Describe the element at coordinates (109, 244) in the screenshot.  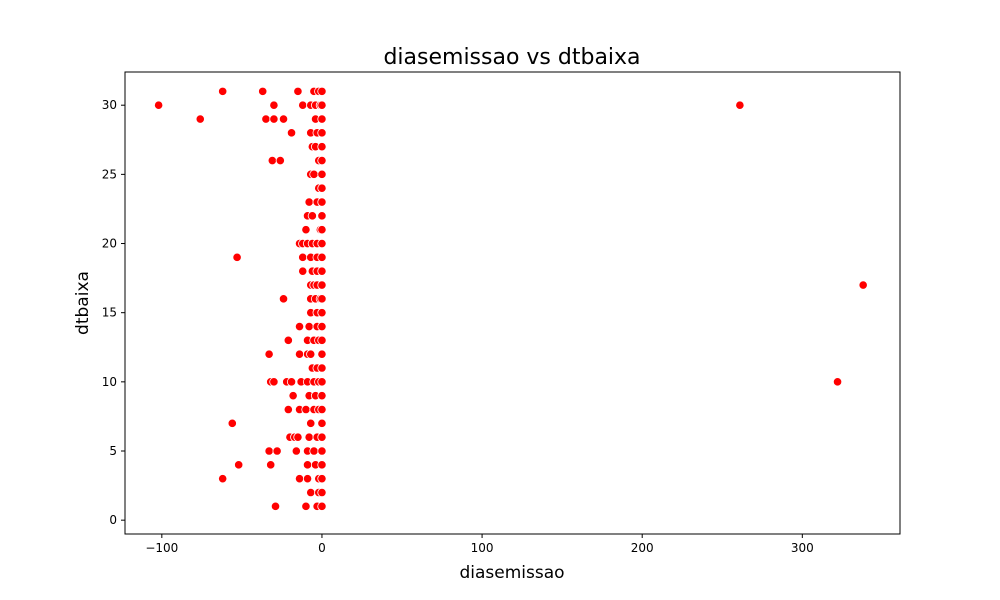
I see `y-tick-label: 20` at that location.